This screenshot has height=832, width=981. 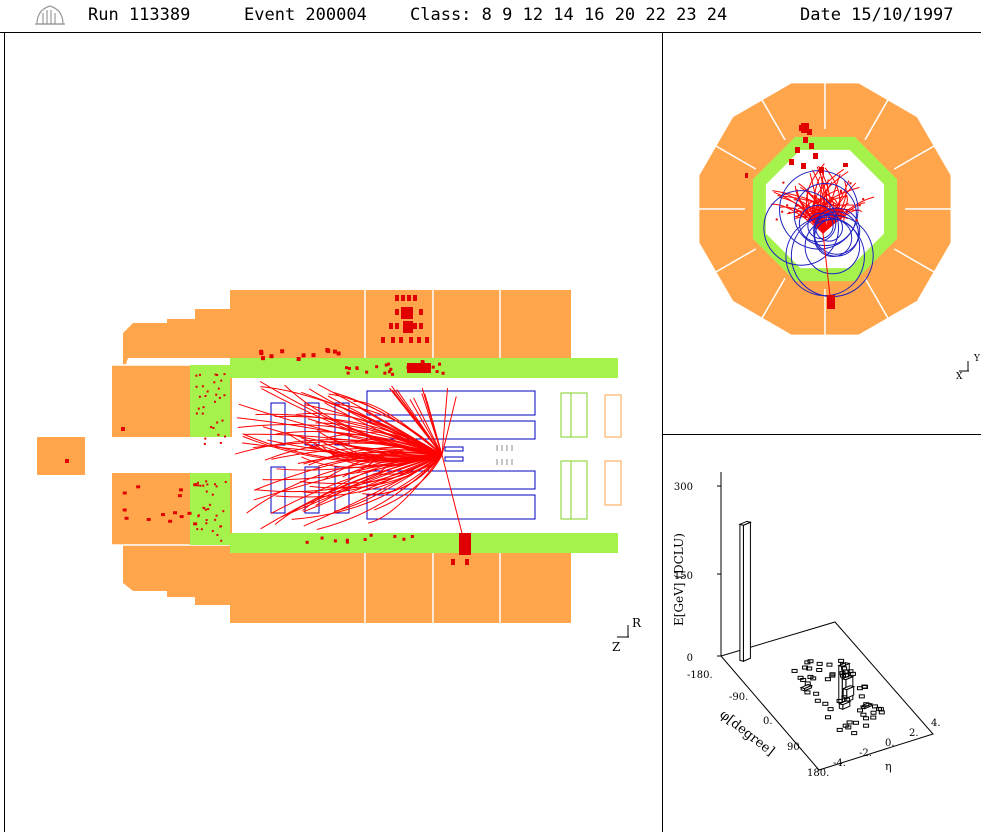 What do you see at coordinates (848, 692) in the screenshot?
I see `lego-tower` at bounding box center [848, 692].